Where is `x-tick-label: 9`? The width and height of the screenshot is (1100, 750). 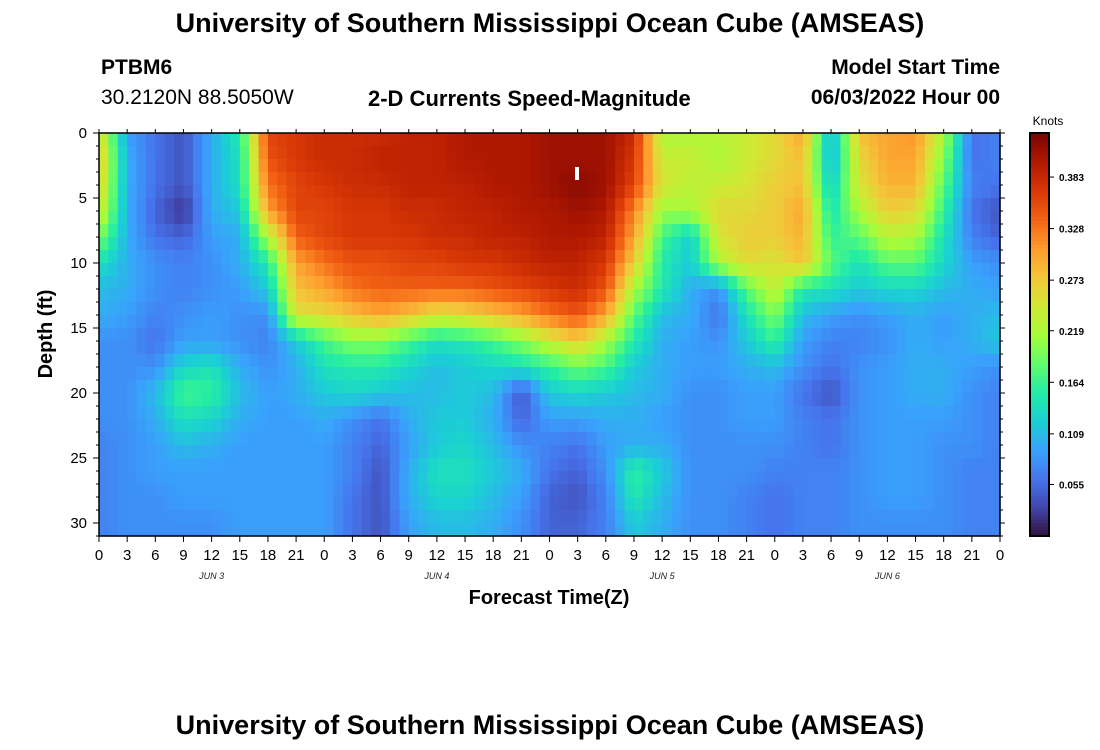
x-tick-label: 9 is located at coordinates (409, 555).